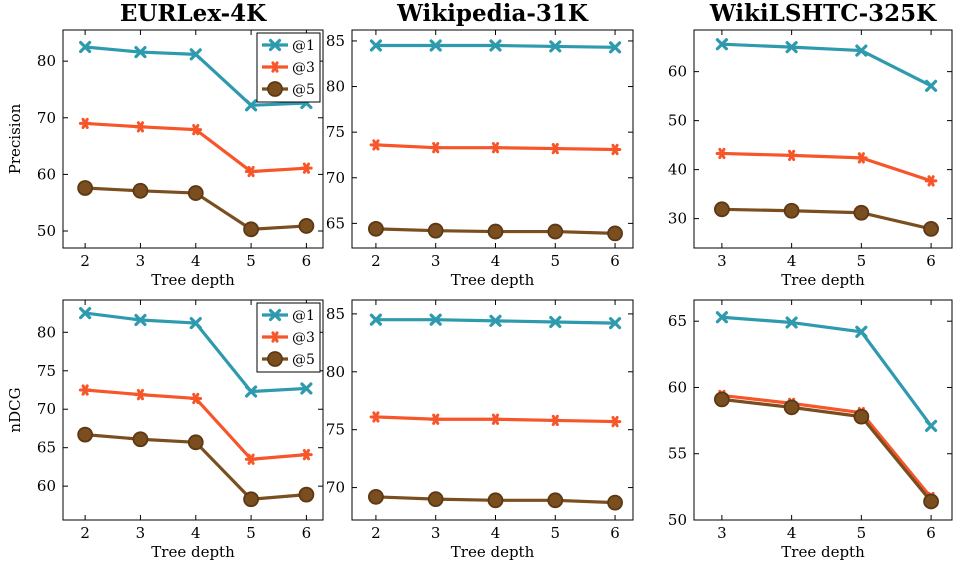 Image resolution: width=955 pixels, height=565 pixels. Describe the element at coordinates (827, 446) in the screenshot. I see `series-line-at3` at that location.